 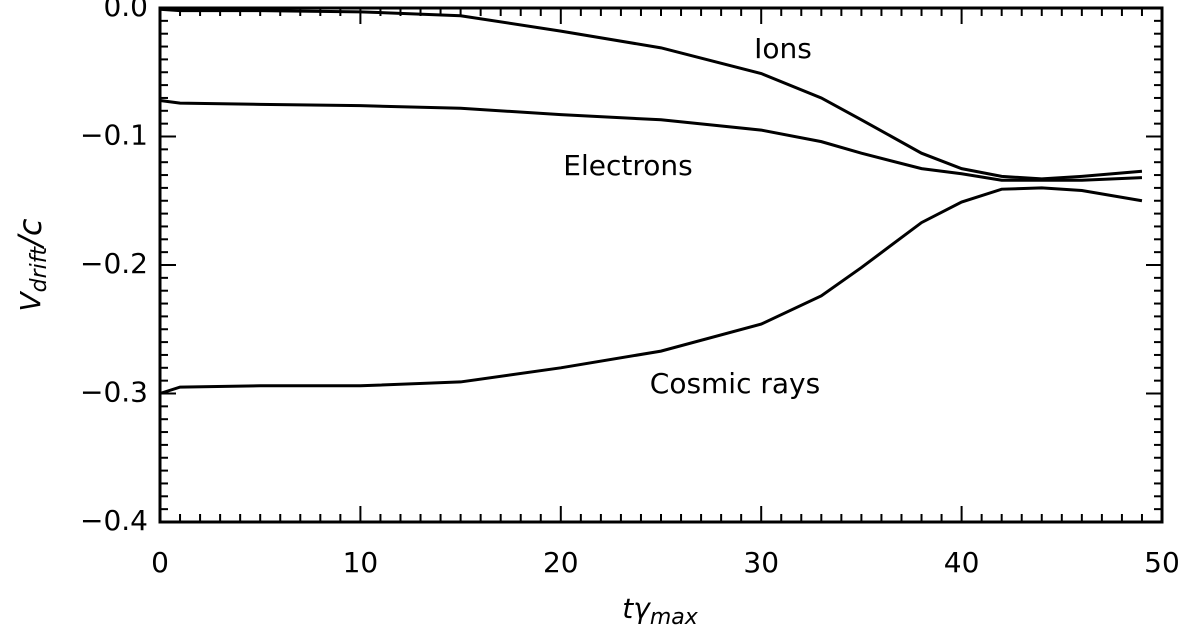 What do you see at coordinates (1162, 562) in the screenshot?
I see `x-tick-label: 50` at bounding box center [1162, 562].